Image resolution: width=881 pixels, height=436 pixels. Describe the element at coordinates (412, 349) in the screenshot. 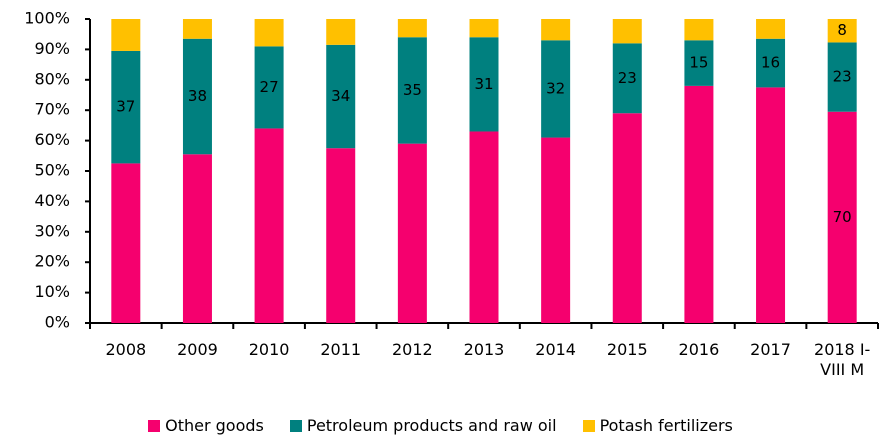

I see `x-tick-label: 2012` at that location.